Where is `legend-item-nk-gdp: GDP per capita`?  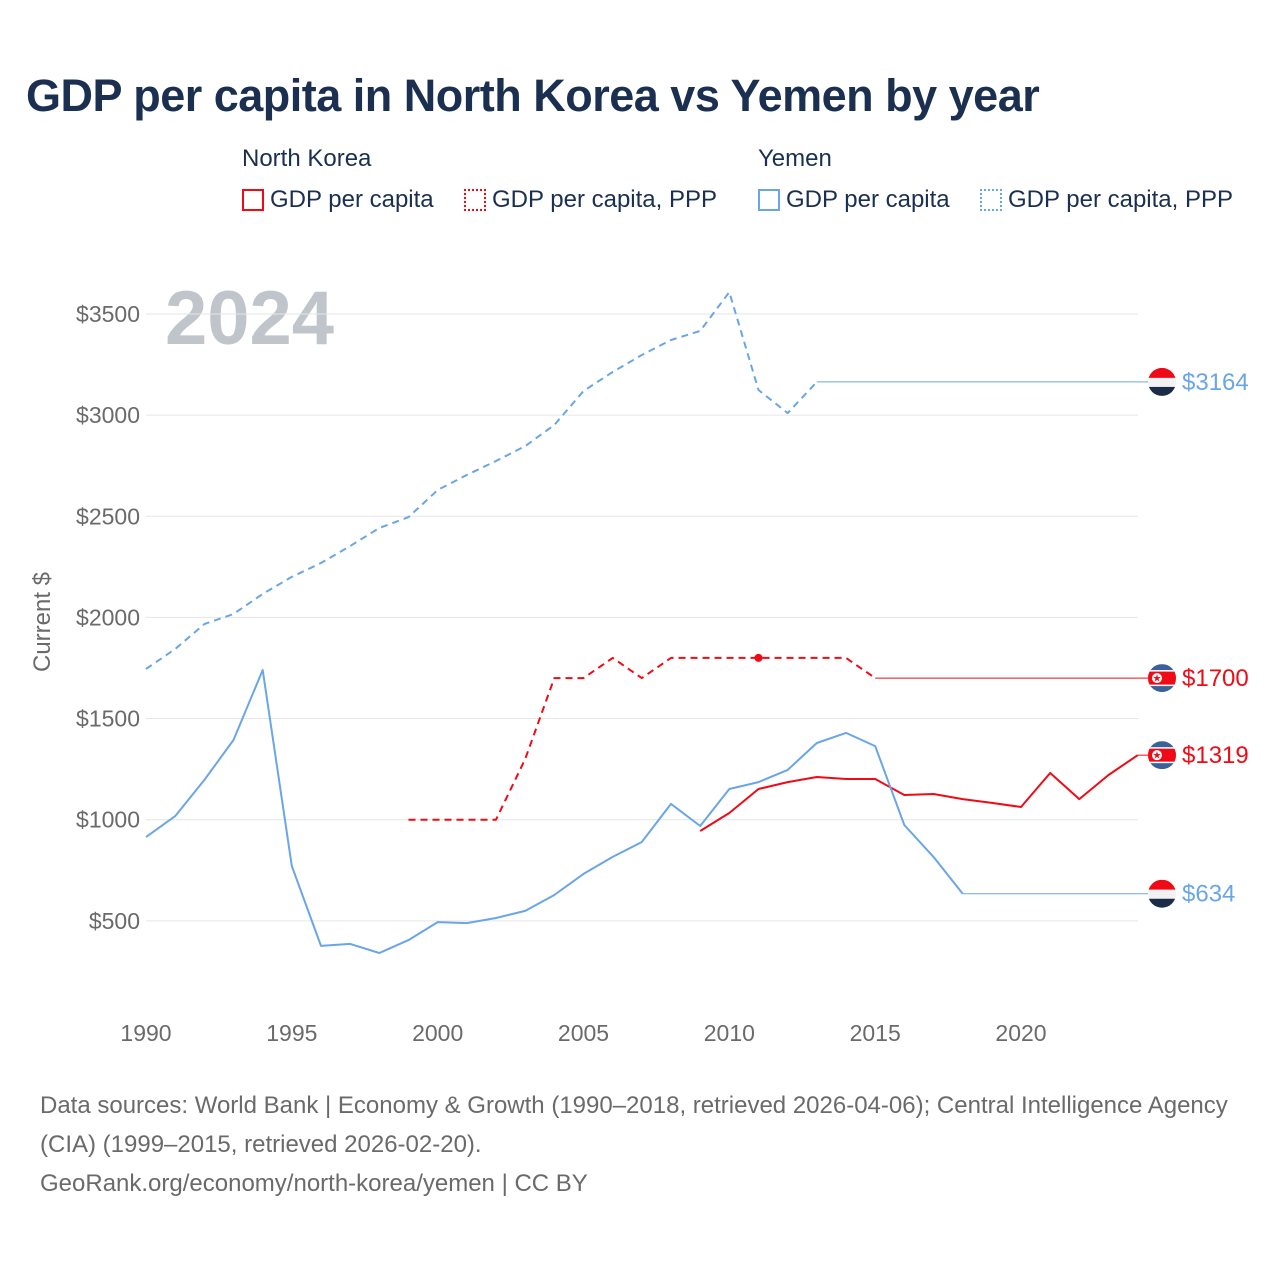
legend-item-nk-gdp: GDP per capita is located at coordinates (338, 200).